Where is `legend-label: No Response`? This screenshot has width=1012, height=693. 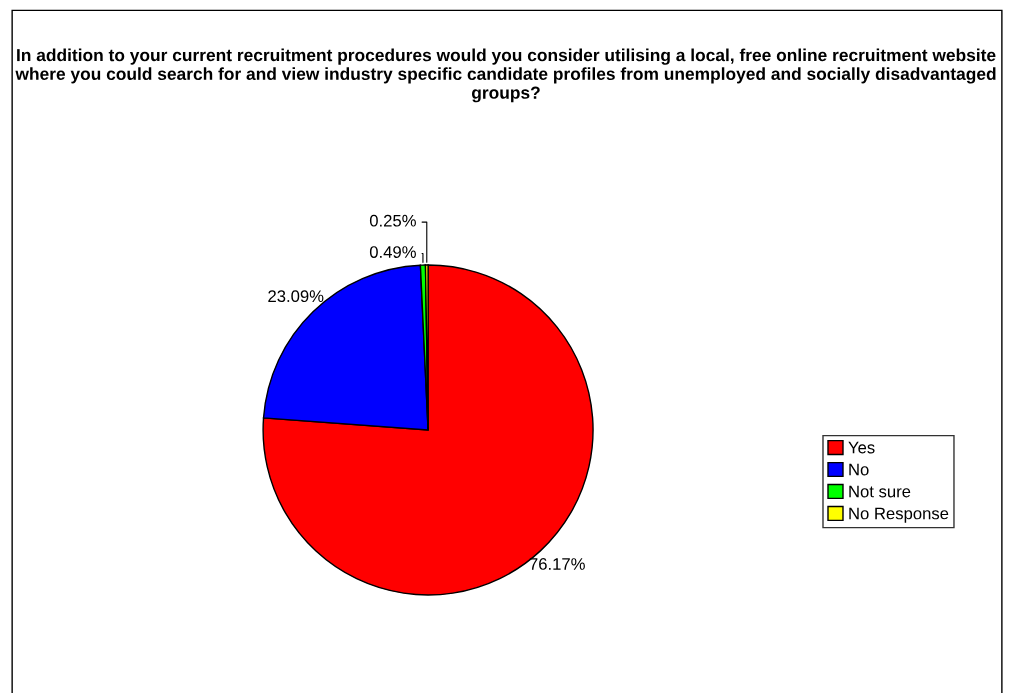 legend-label: No Response is located at coordinates (899, 515).